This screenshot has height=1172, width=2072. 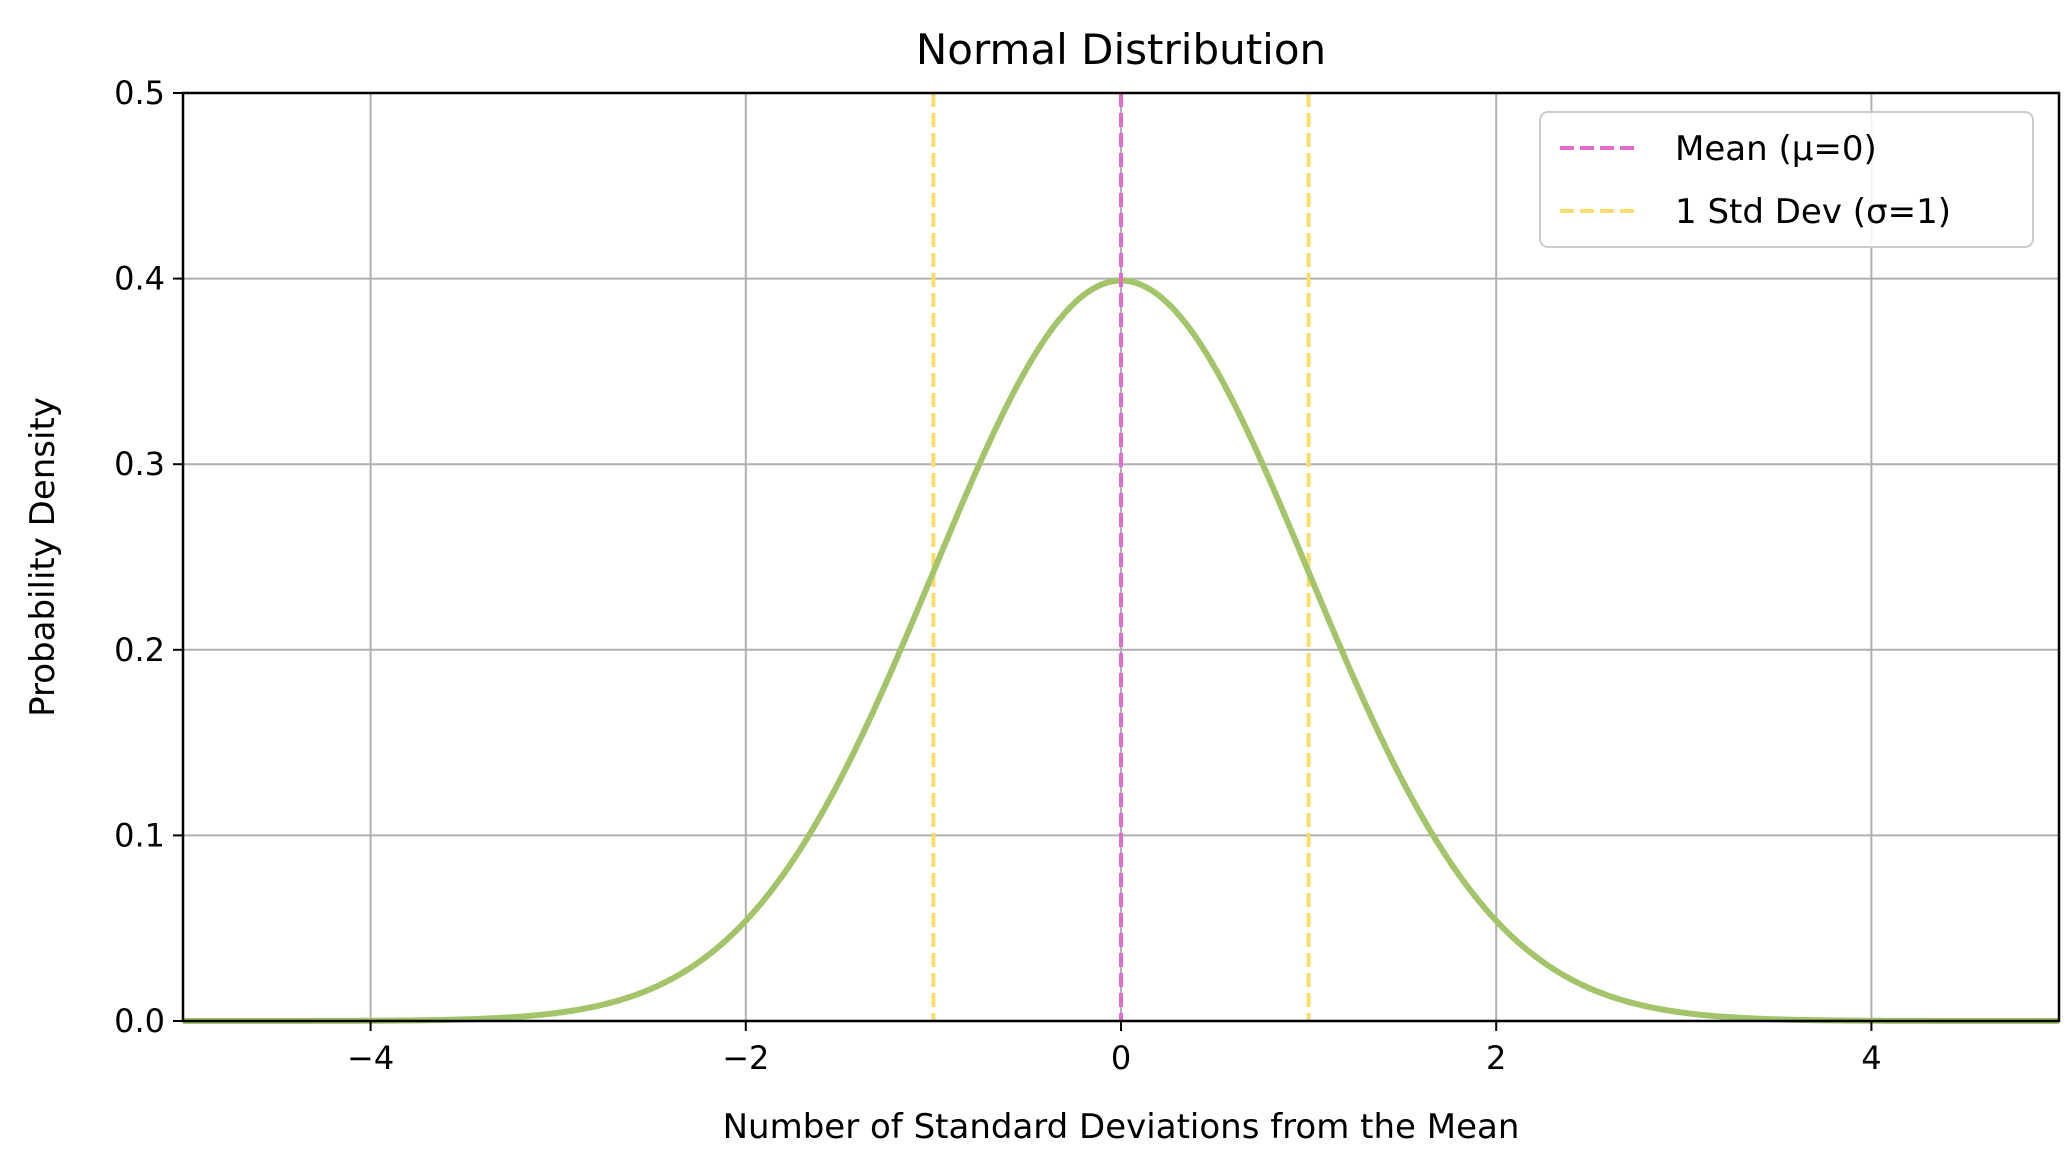 I want to click on y-tick-label: 0.4, so click(x=139, y=279).